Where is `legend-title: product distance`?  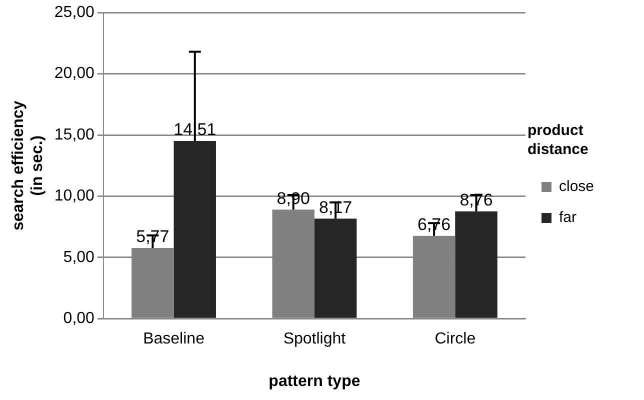
legend-title: product distance is located at coordinates (557, 140).